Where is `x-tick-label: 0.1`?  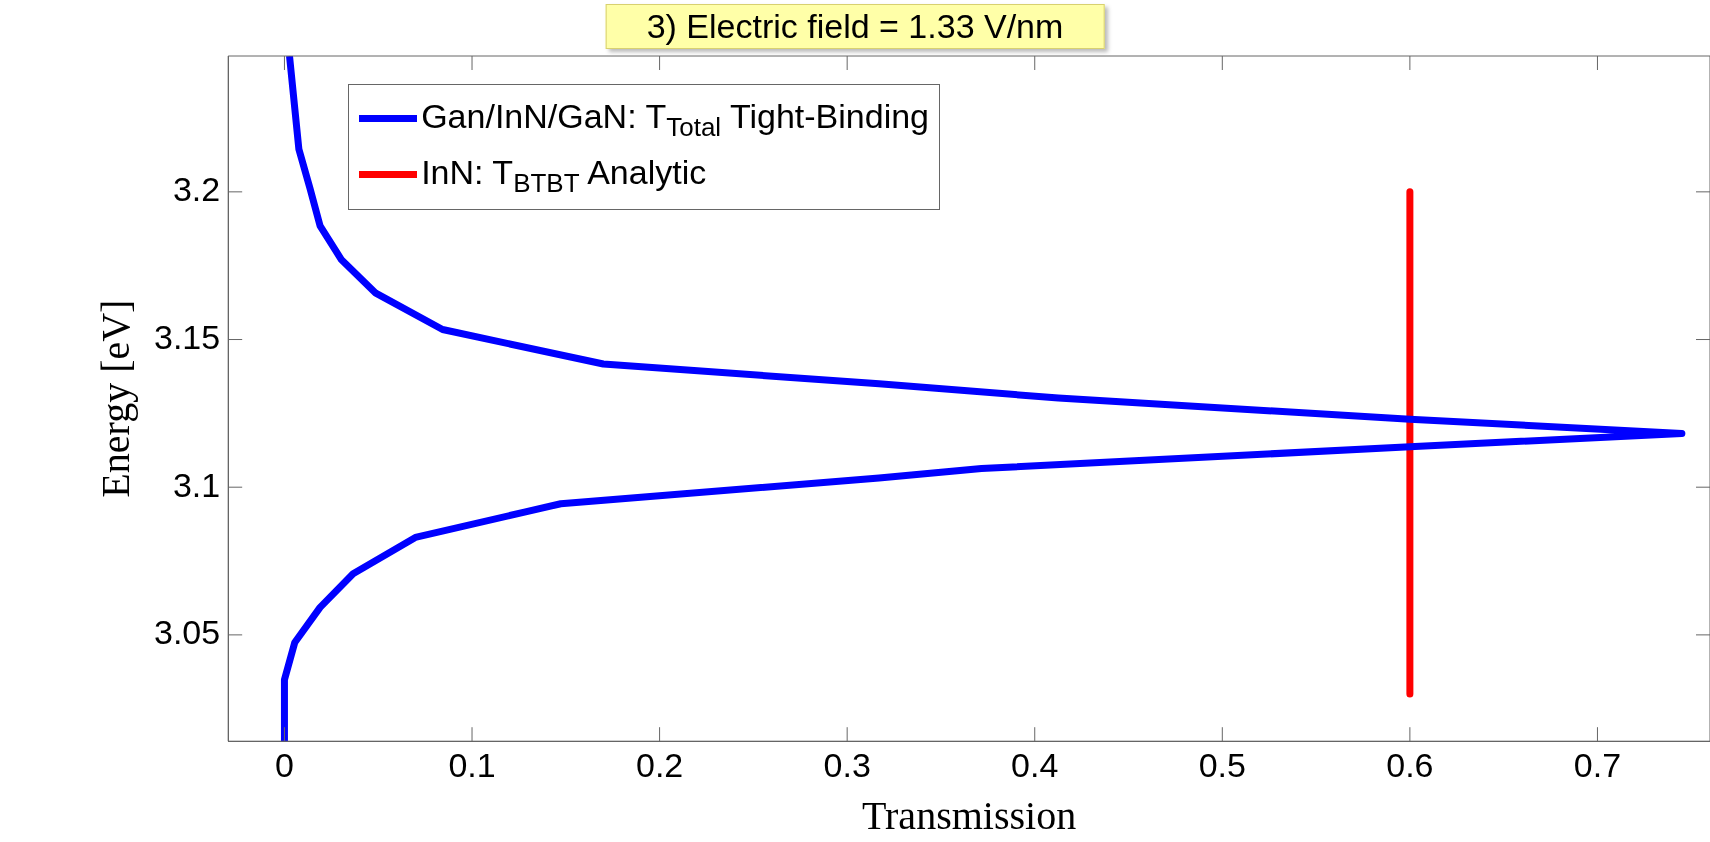 x-tick-label: 0.1 is located at coordinates (472, 764).